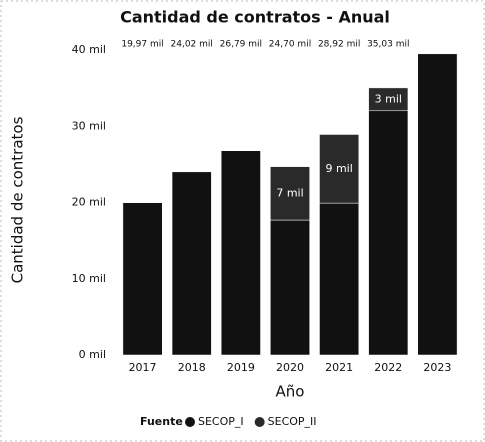  I want to click on x-tick-label: 2021, so click(339, 367).